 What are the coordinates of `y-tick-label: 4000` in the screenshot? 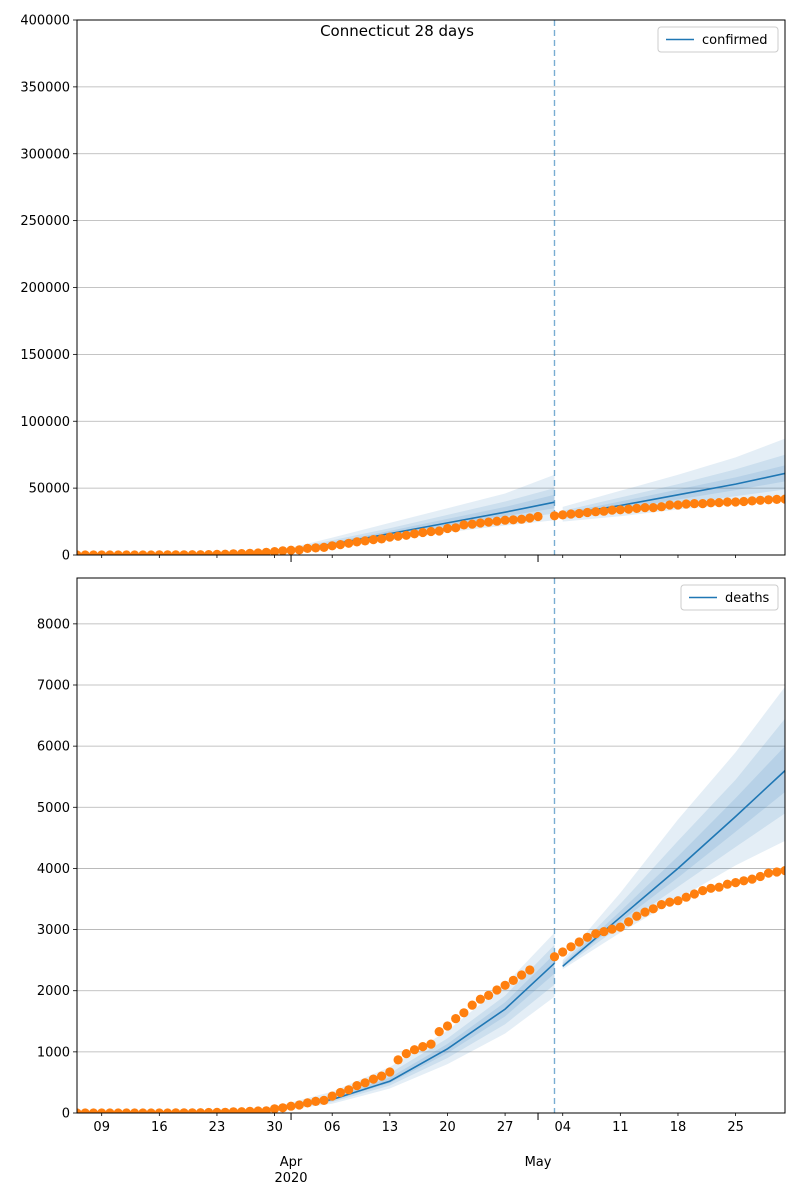 It's located at (53, 869).